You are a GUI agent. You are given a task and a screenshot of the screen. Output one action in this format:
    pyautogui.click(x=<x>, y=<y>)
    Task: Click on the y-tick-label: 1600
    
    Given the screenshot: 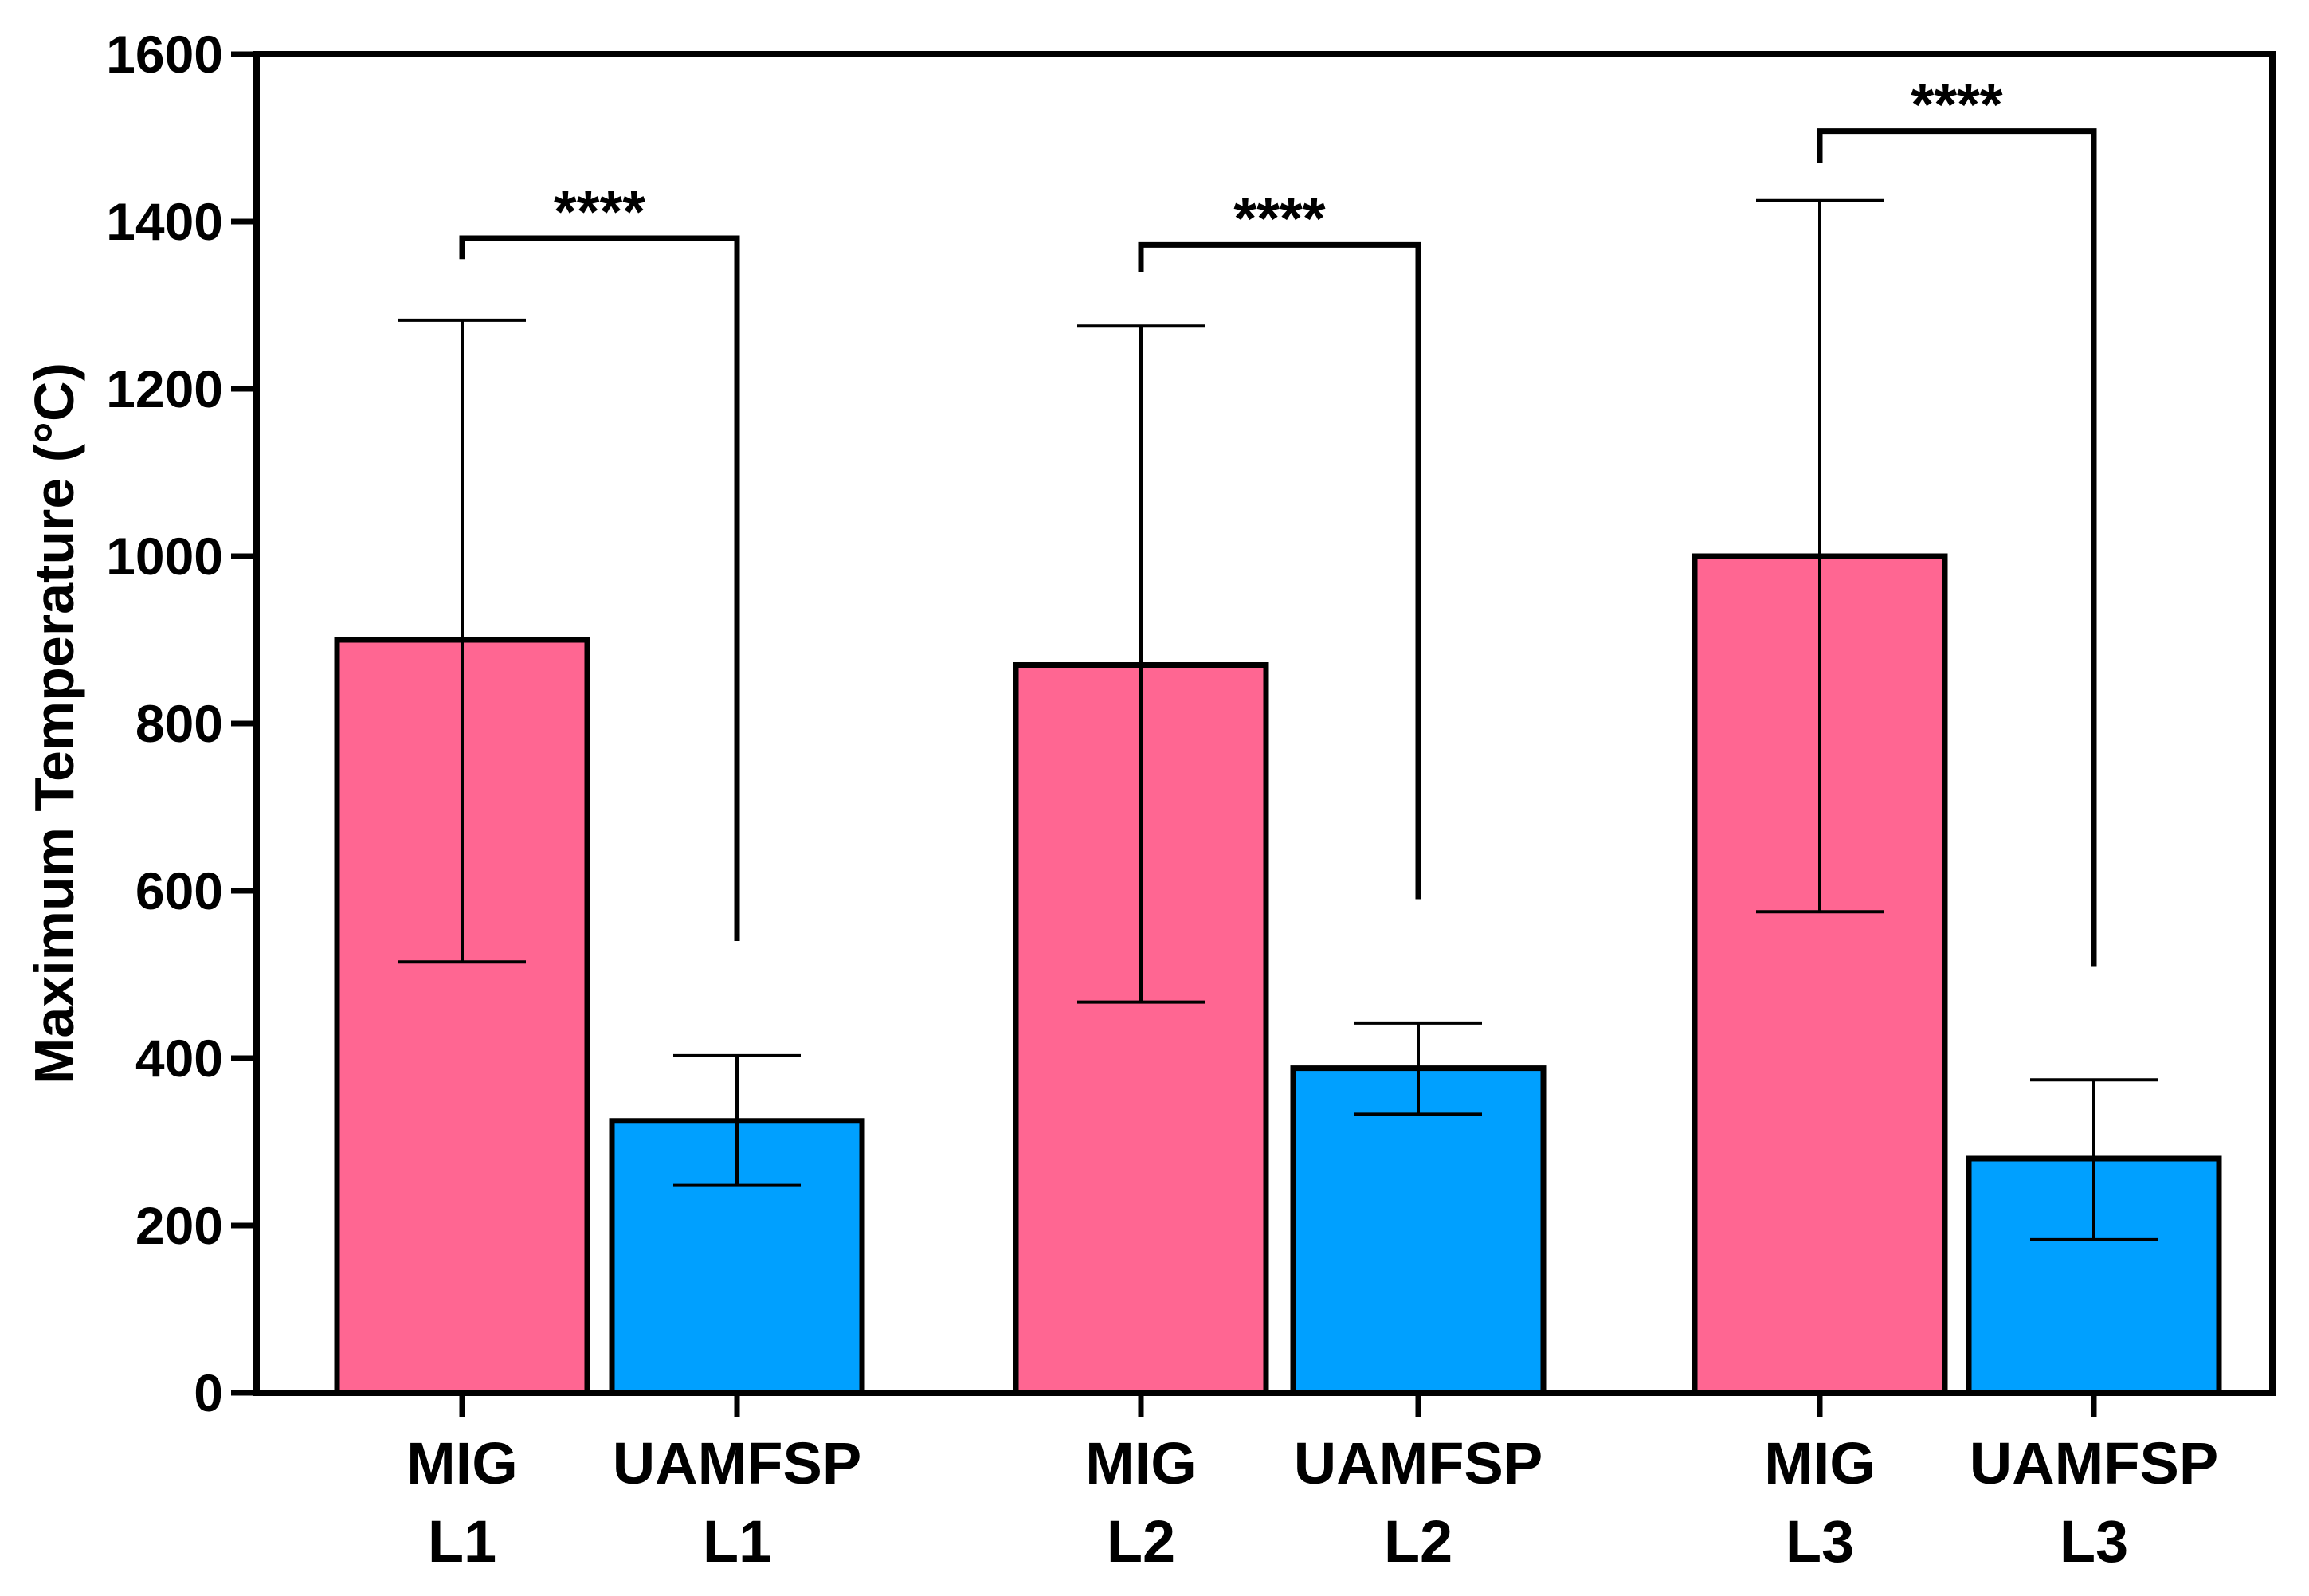 What is the action you would take?
    pyautogui.click(x=164, y=55)
    